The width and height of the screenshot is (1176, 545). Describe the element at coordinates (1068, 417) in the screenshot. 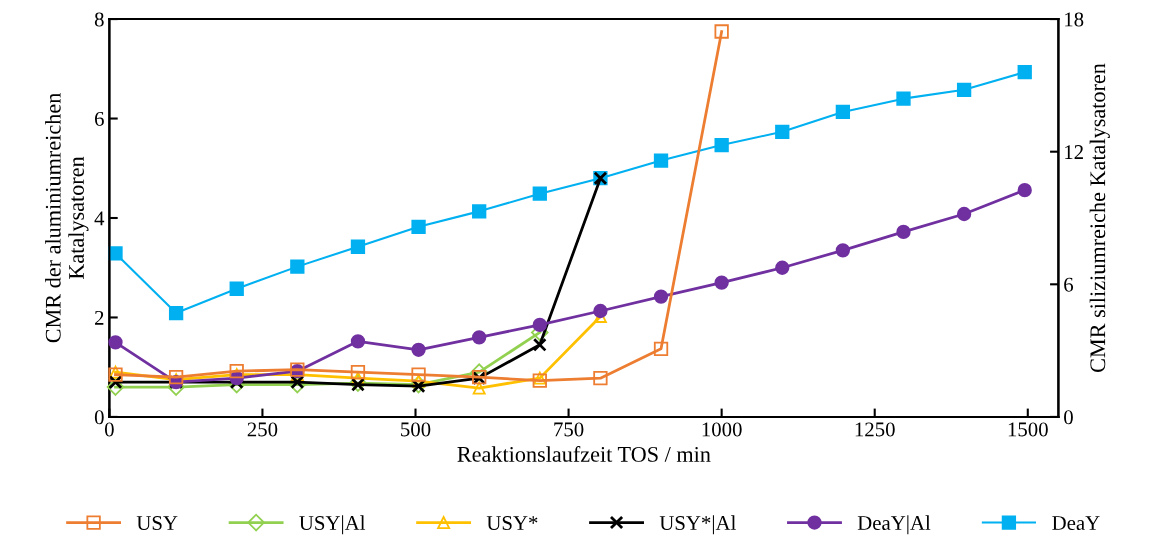

I see `y2-tick-label: 0` at that location.